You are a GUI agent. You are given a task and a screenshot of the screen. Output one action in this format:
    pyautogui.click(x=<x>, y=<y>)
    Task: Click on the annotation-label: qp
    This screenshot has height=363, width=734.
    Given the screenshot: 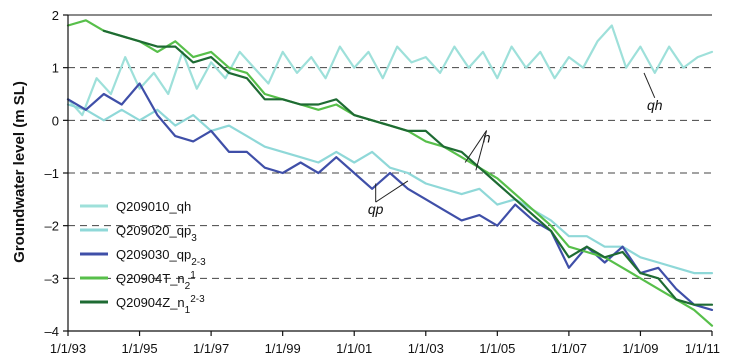 What is the action you would take?
    pyautogui.click(x=376, y=209)
    